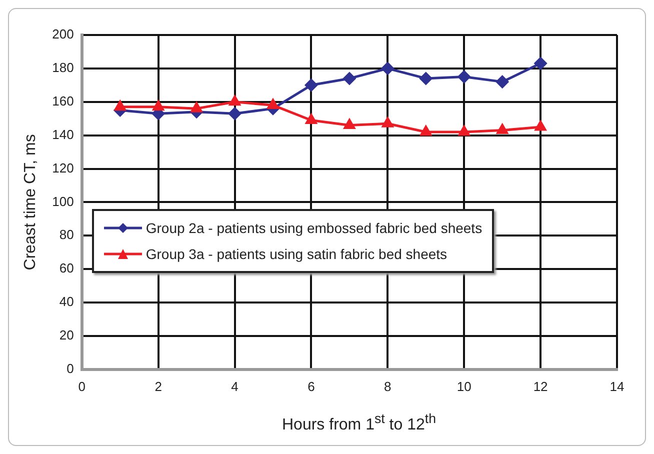  What do you see at coordinates (617, 386) in the screenshot?
I see `x-tick-label: 14` at bounding box center [617, 386].